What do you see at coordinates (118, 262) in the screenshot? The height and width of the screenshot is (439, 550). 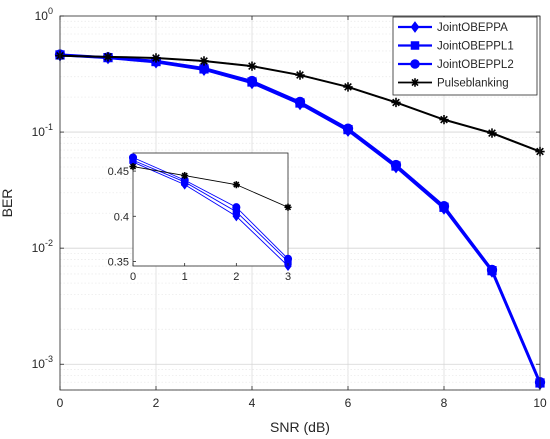 I see `inset-y-tick-label: 0.35` at bounding box center [118, 262].